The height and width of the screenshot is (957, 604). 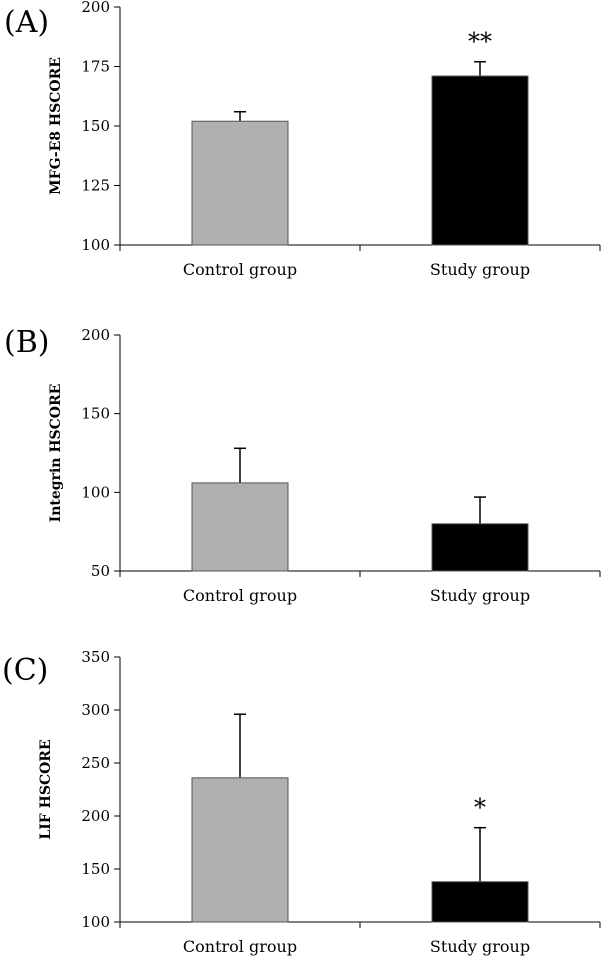 What do you see at coordinates (95, 710) in the screenshot?
I see `y-tick-label: 300` at bounding box center [95, 710].